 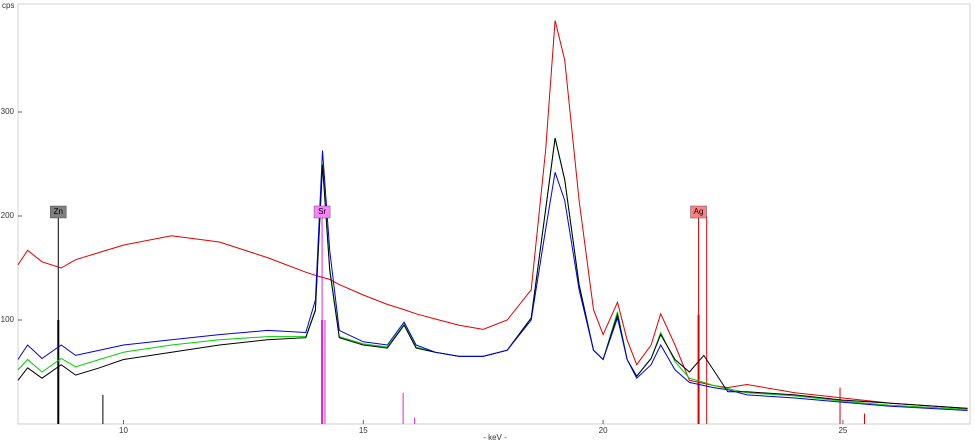 What do you see at coordinates (8, 319) in the screenshot?
I see `y-tick-label: 100` at bounding box center [8, 319].